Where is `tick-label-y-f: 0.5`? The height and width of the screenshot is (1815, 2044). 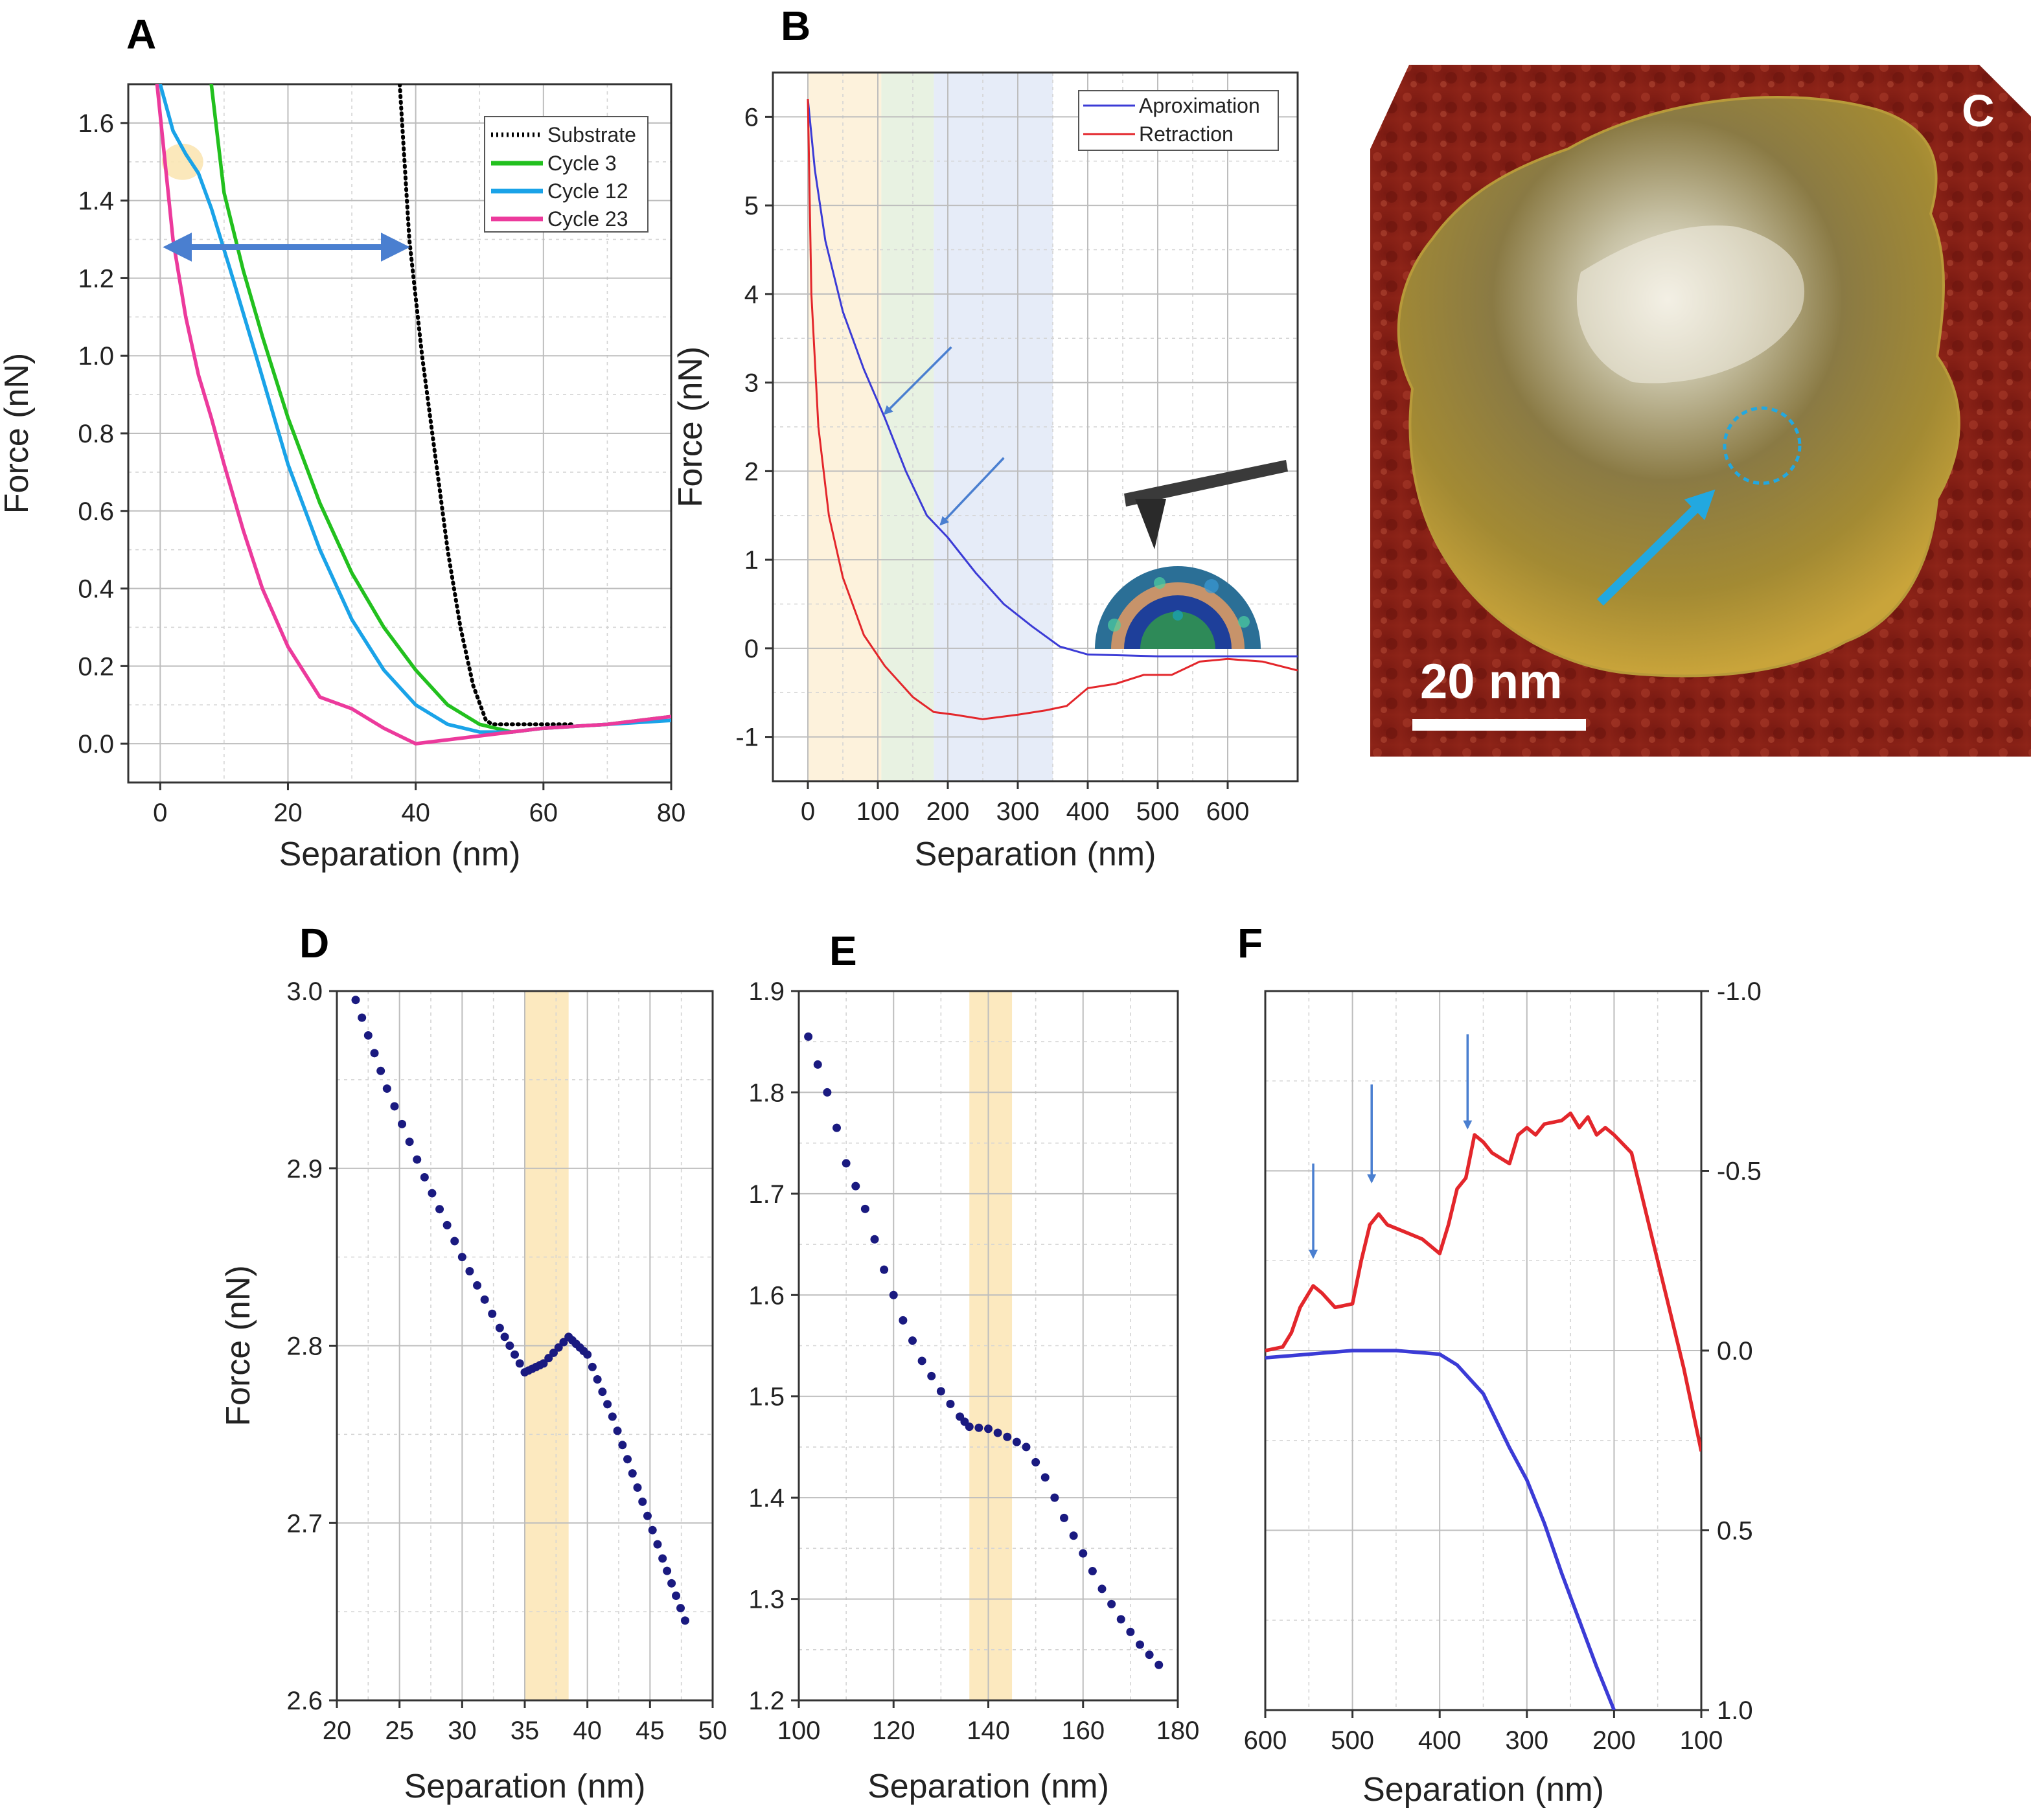 tick-label-y-f: 0.5 is located at coordinates (1735, 1531).